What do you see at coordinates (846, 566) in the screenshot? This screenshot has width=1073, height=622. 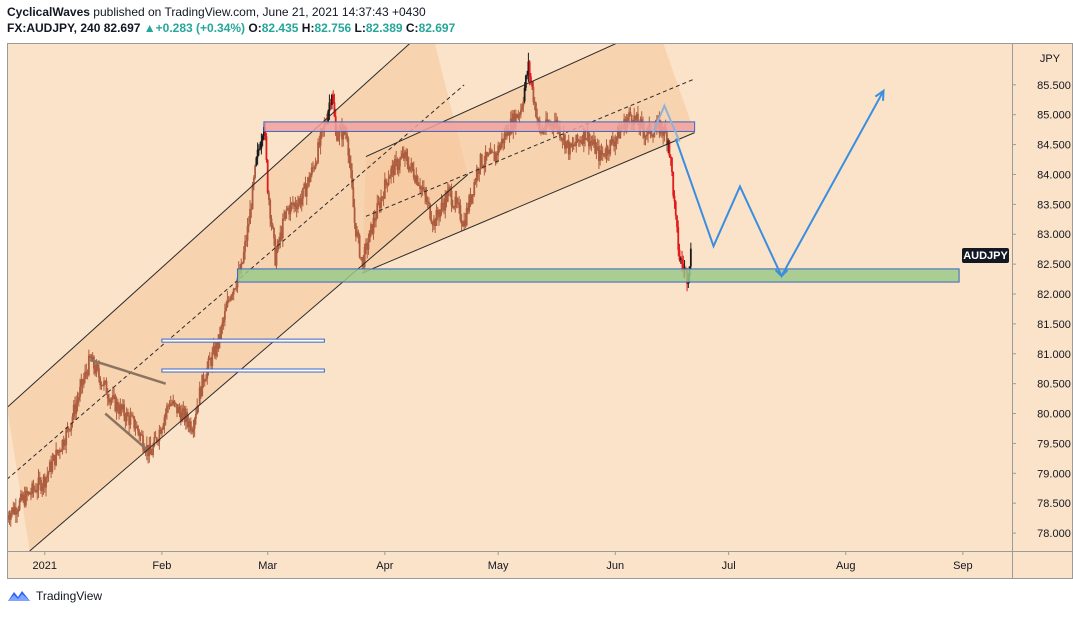 I see `time-tick-label: Aug` at bounding box center [846, 566].